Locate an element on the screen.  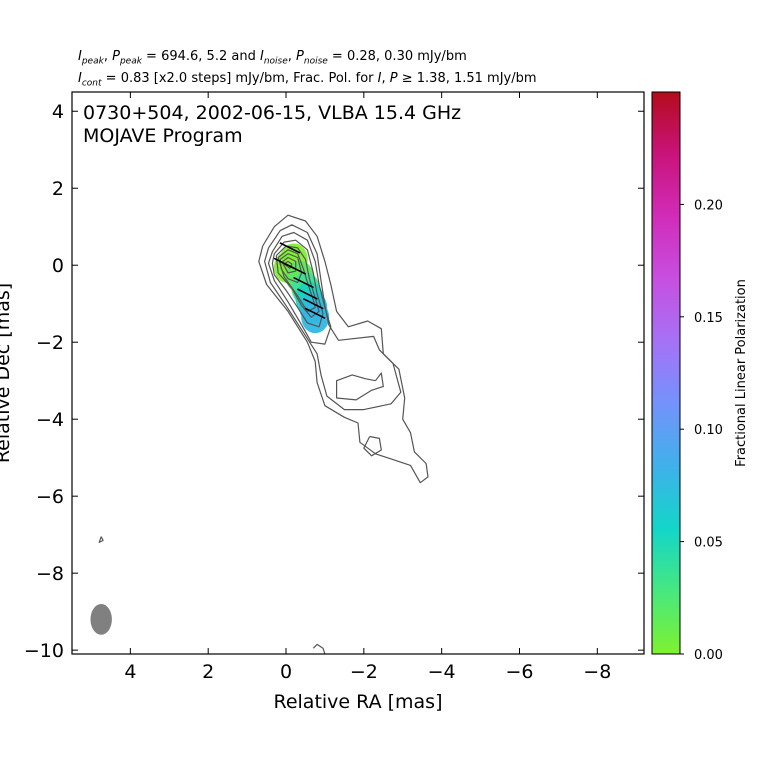
beam-ellipse is located at coordinates (101, 619).